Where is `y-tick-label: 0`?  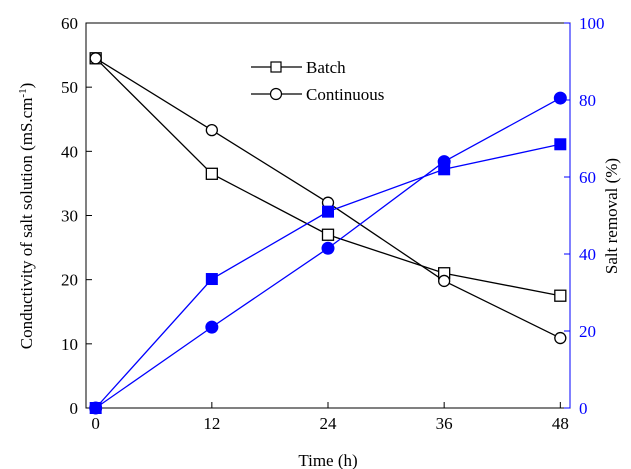
y-tick-label: 0 is located at coordinates (74, 408).